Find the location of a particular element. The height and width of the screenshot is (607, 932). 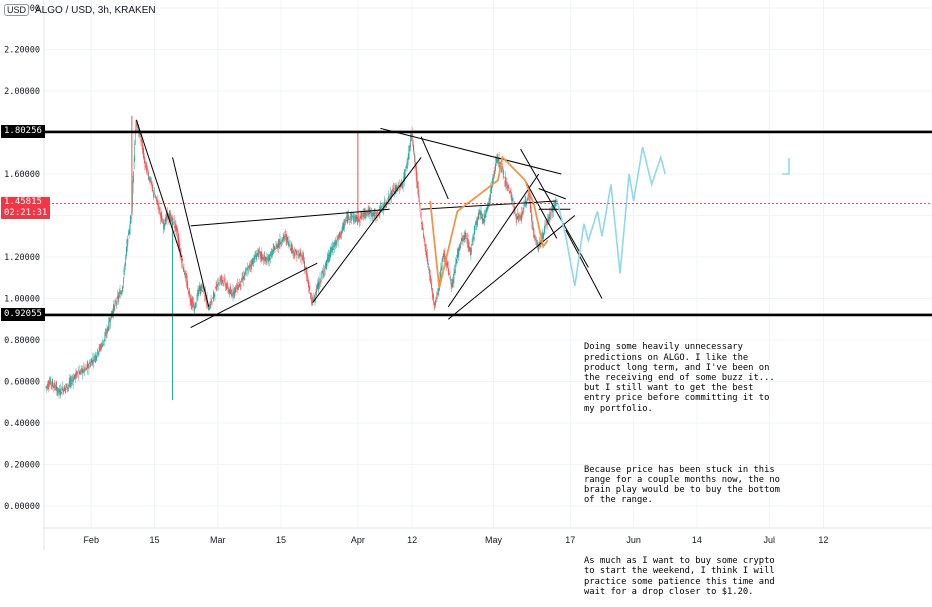

x-tick-label: Jul is located at coordinates (769, 540).